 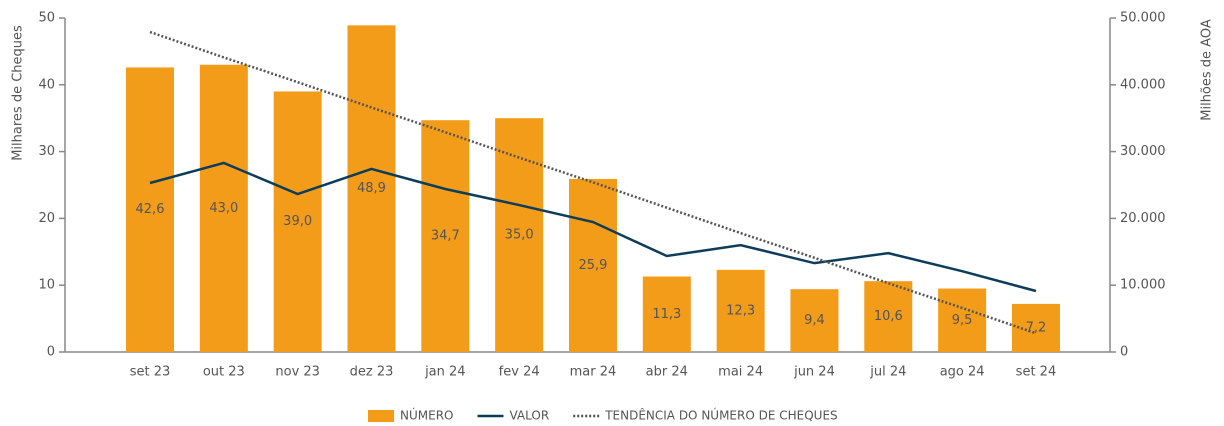 What do you see at coordinates (150, 372) in the screenshot?
I see `x-tick-label: set 23` at bounding box center [150, 372].